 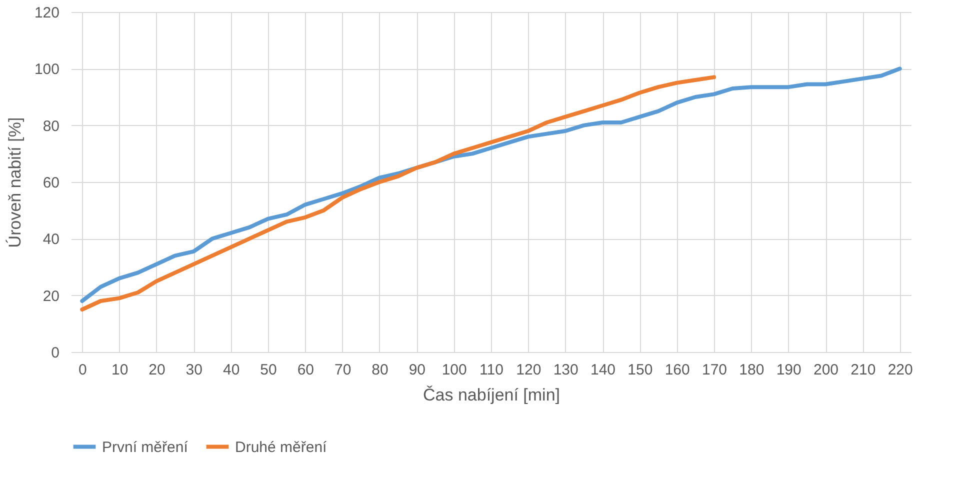 What do you see at coordinates (194, 370) in the screenshot?
I see `x-tick-label: 30` at bounding box center [194, 370].